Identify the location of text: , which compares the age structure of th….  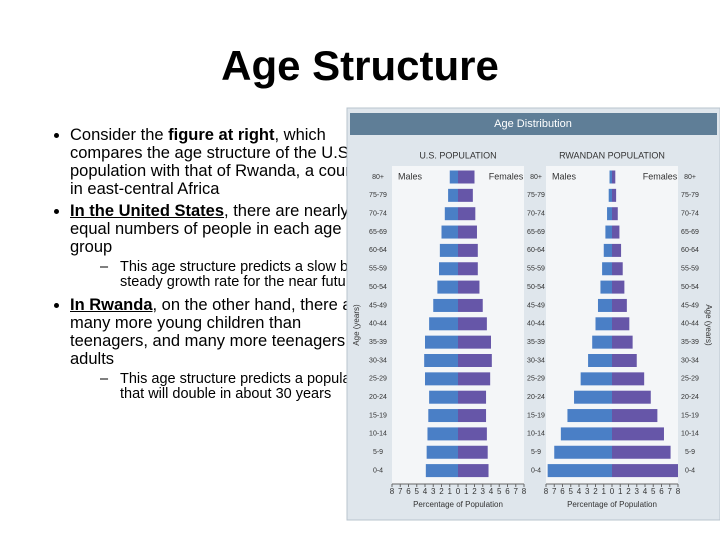
(221, 162).